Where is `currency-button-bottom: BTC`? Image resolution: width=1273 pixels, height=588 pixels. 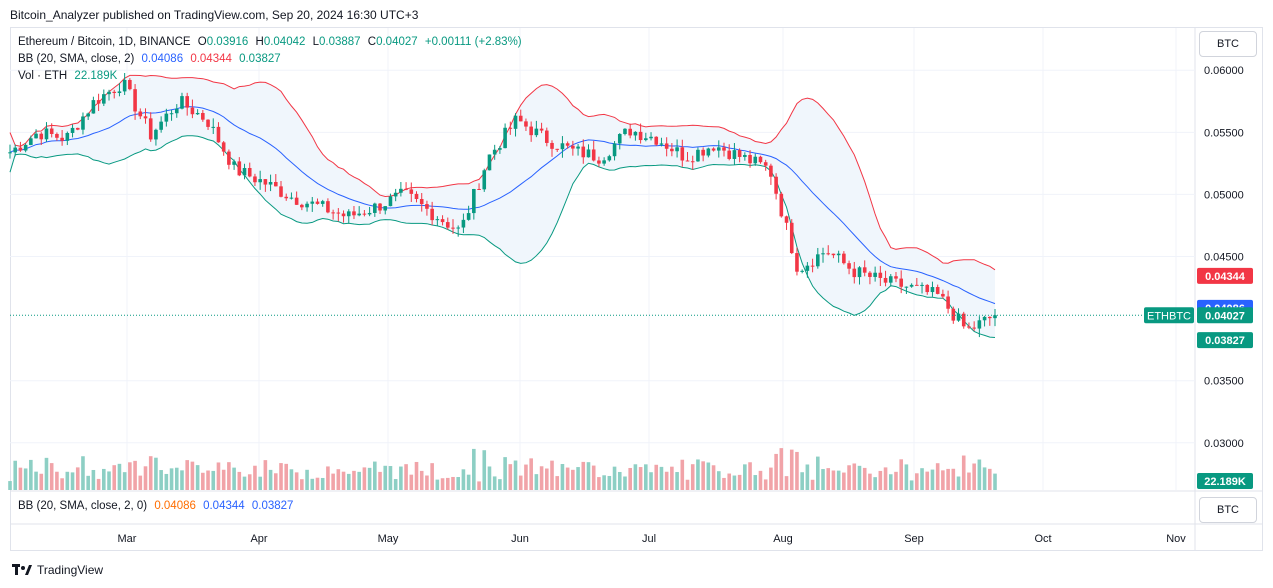 currency-button-bottom: BTC is located at coordinates (1228, 510).